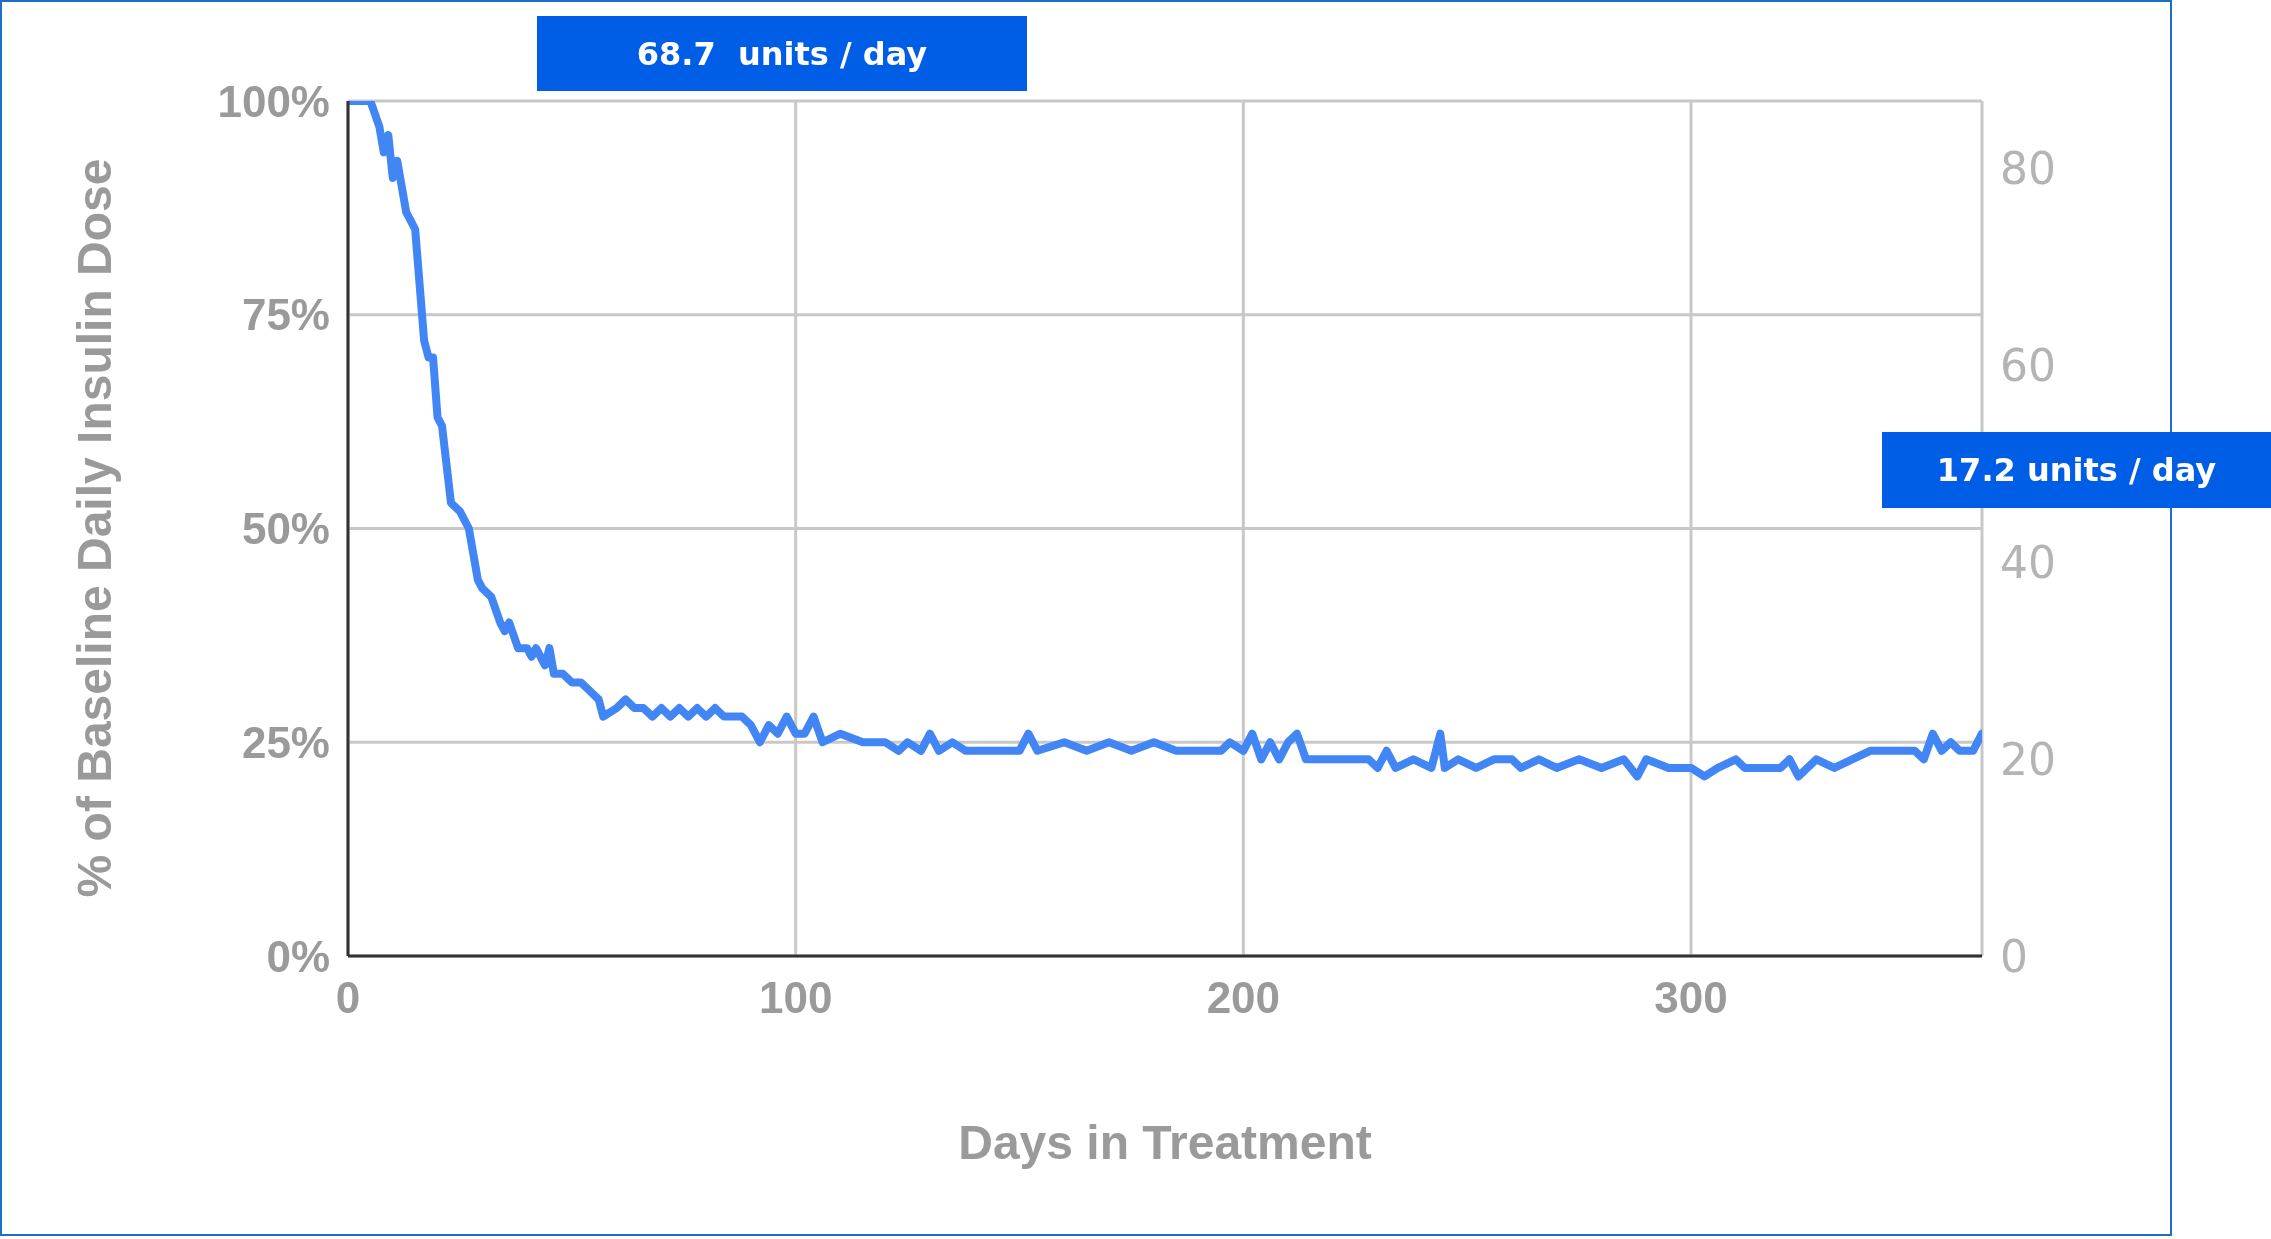 This screenshot has width=2271, height=1239. I want to click on x-tick-label: 100, so click(795, 998).